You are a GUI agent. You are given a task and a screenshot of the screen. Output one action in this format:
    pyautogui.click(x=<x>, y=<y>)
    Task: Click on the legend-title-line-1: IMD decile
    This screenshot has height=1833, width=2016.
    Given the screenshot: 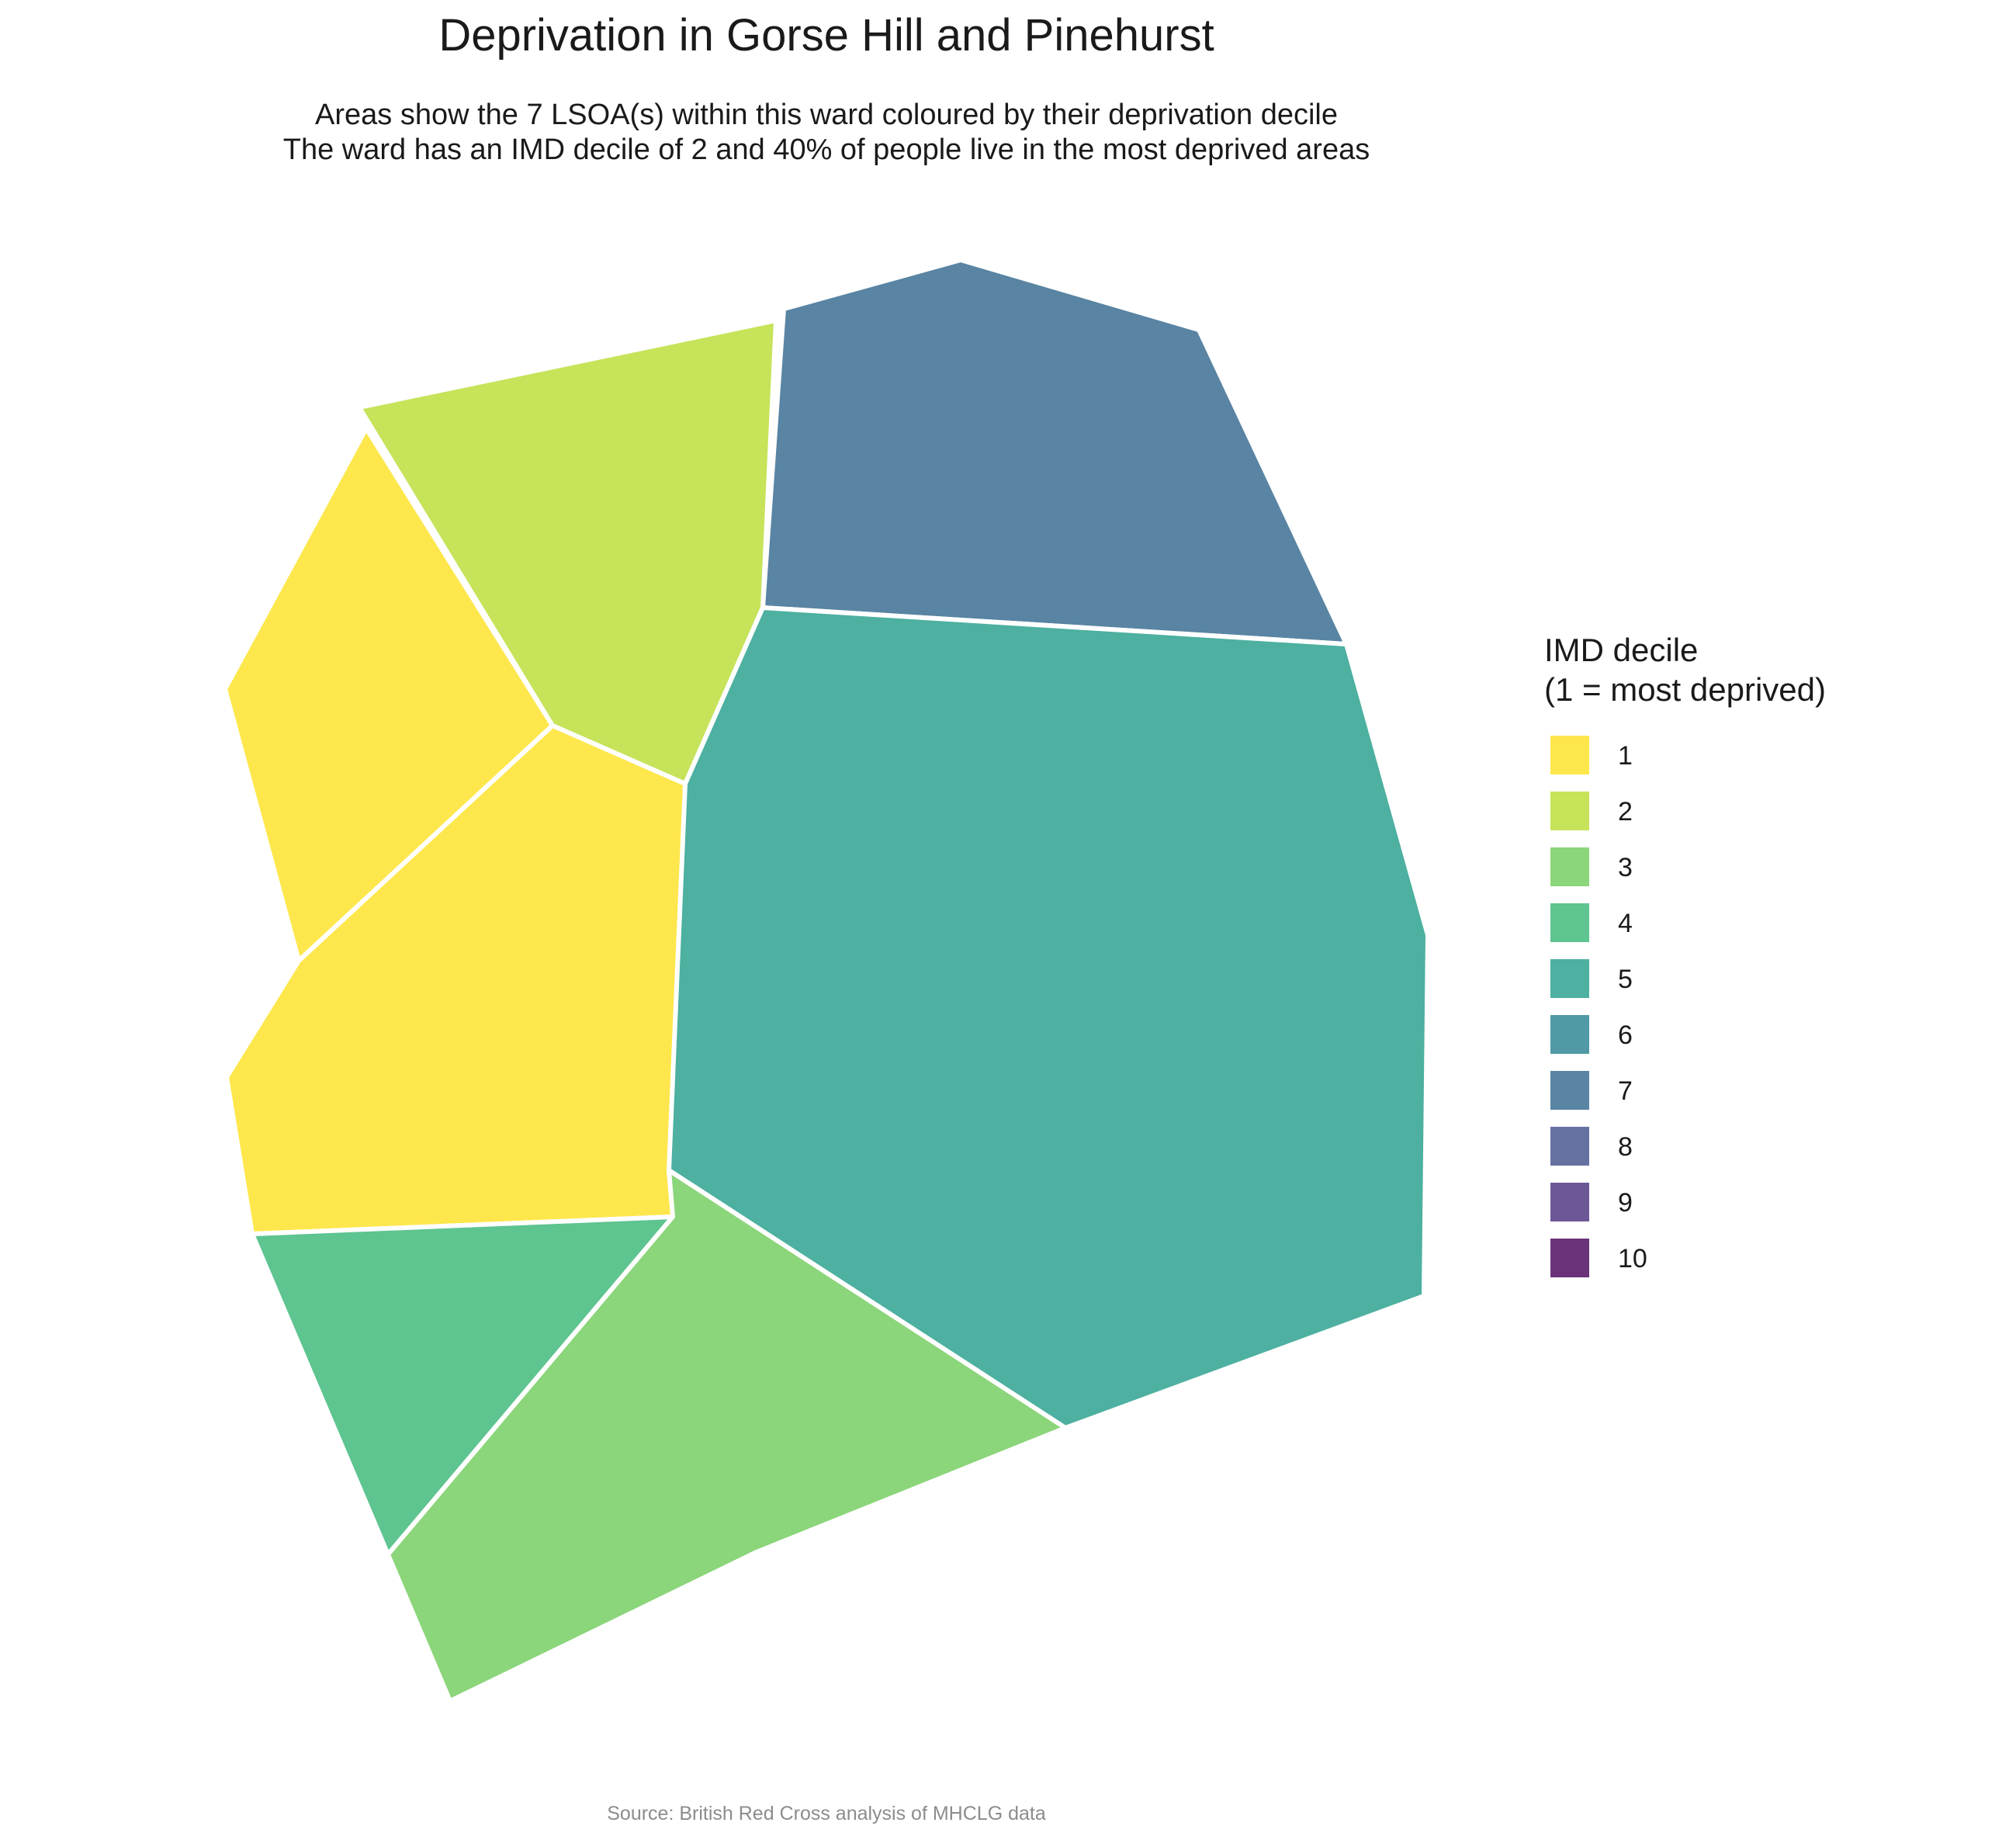 What is the action you would take?
    pyautogui.click(x=1621, y=650)
    